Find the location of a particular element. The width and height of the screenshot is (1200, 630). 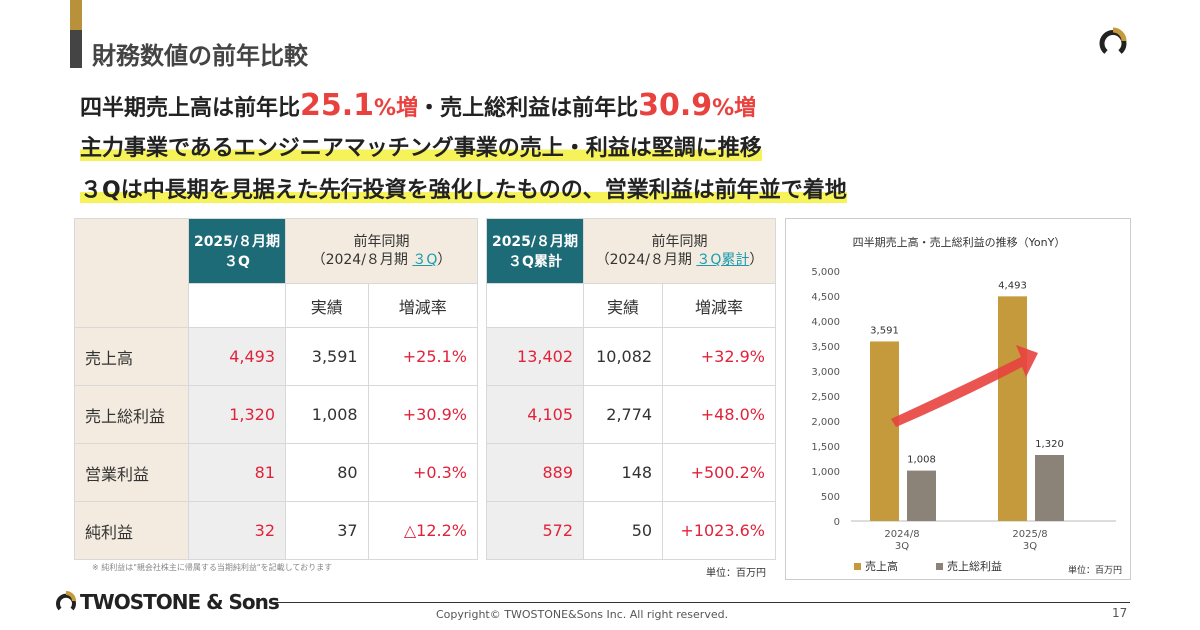

table-row: 営業利益 81 80 +0.3% is located at coordinates (276, 472).